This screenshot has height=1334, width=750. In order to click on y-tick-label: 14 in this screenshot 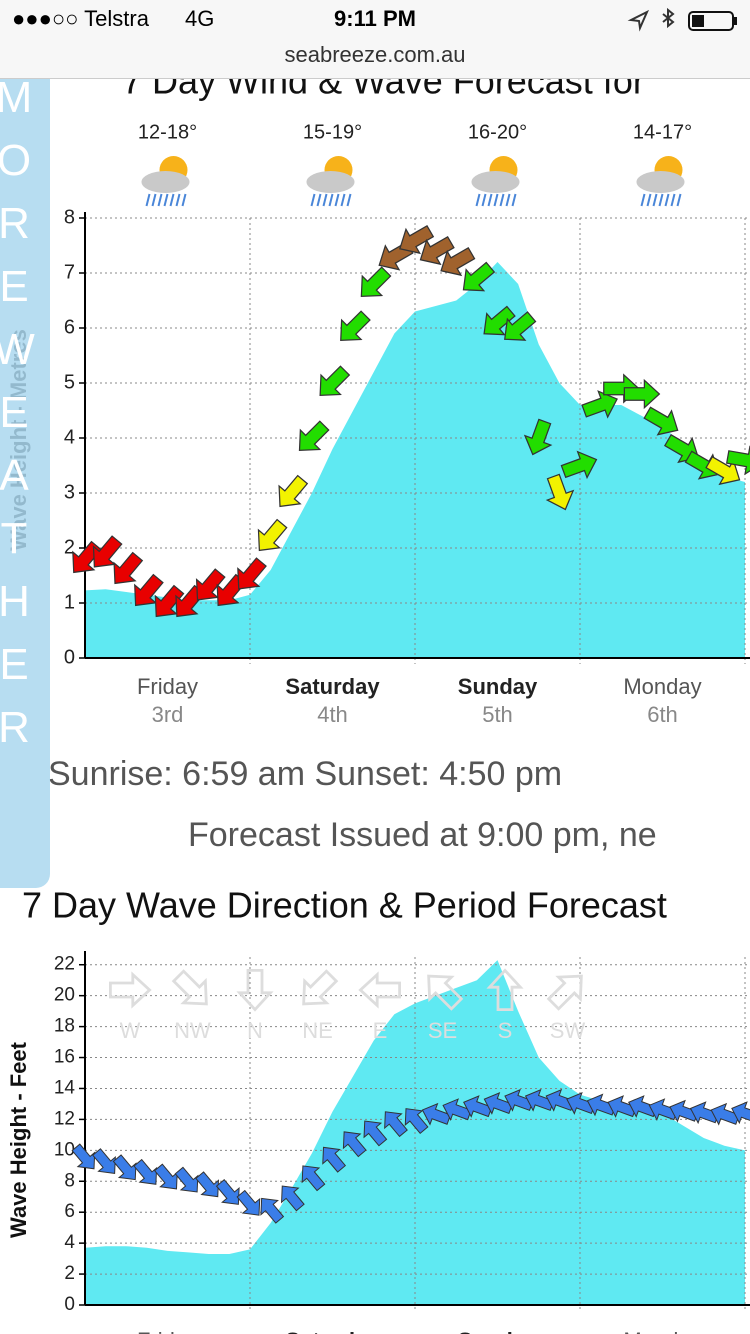, I will do `click(65, 1087)`.